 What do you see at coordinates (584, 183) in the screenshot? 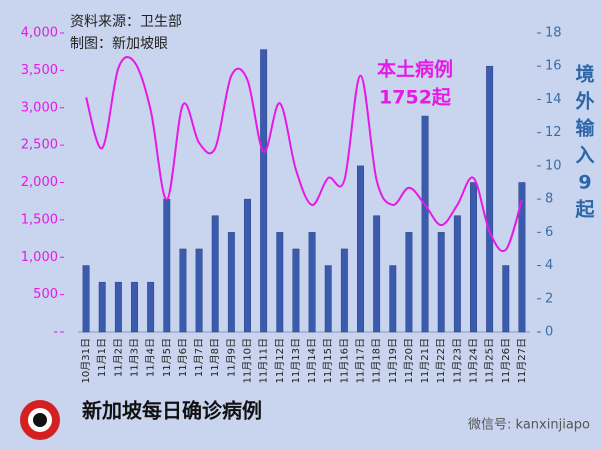
I see `bar-annotation: 9` at bounding box center [584, 183].